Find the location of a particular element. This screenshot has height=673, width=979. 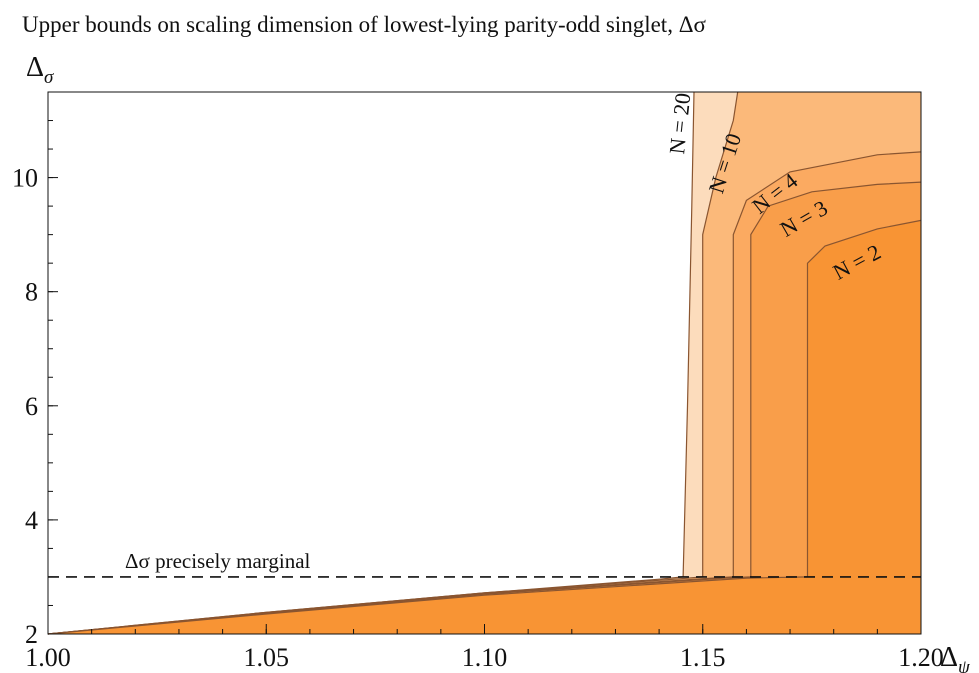

y-tick-label: 4 is located at coordinates (31, 520).